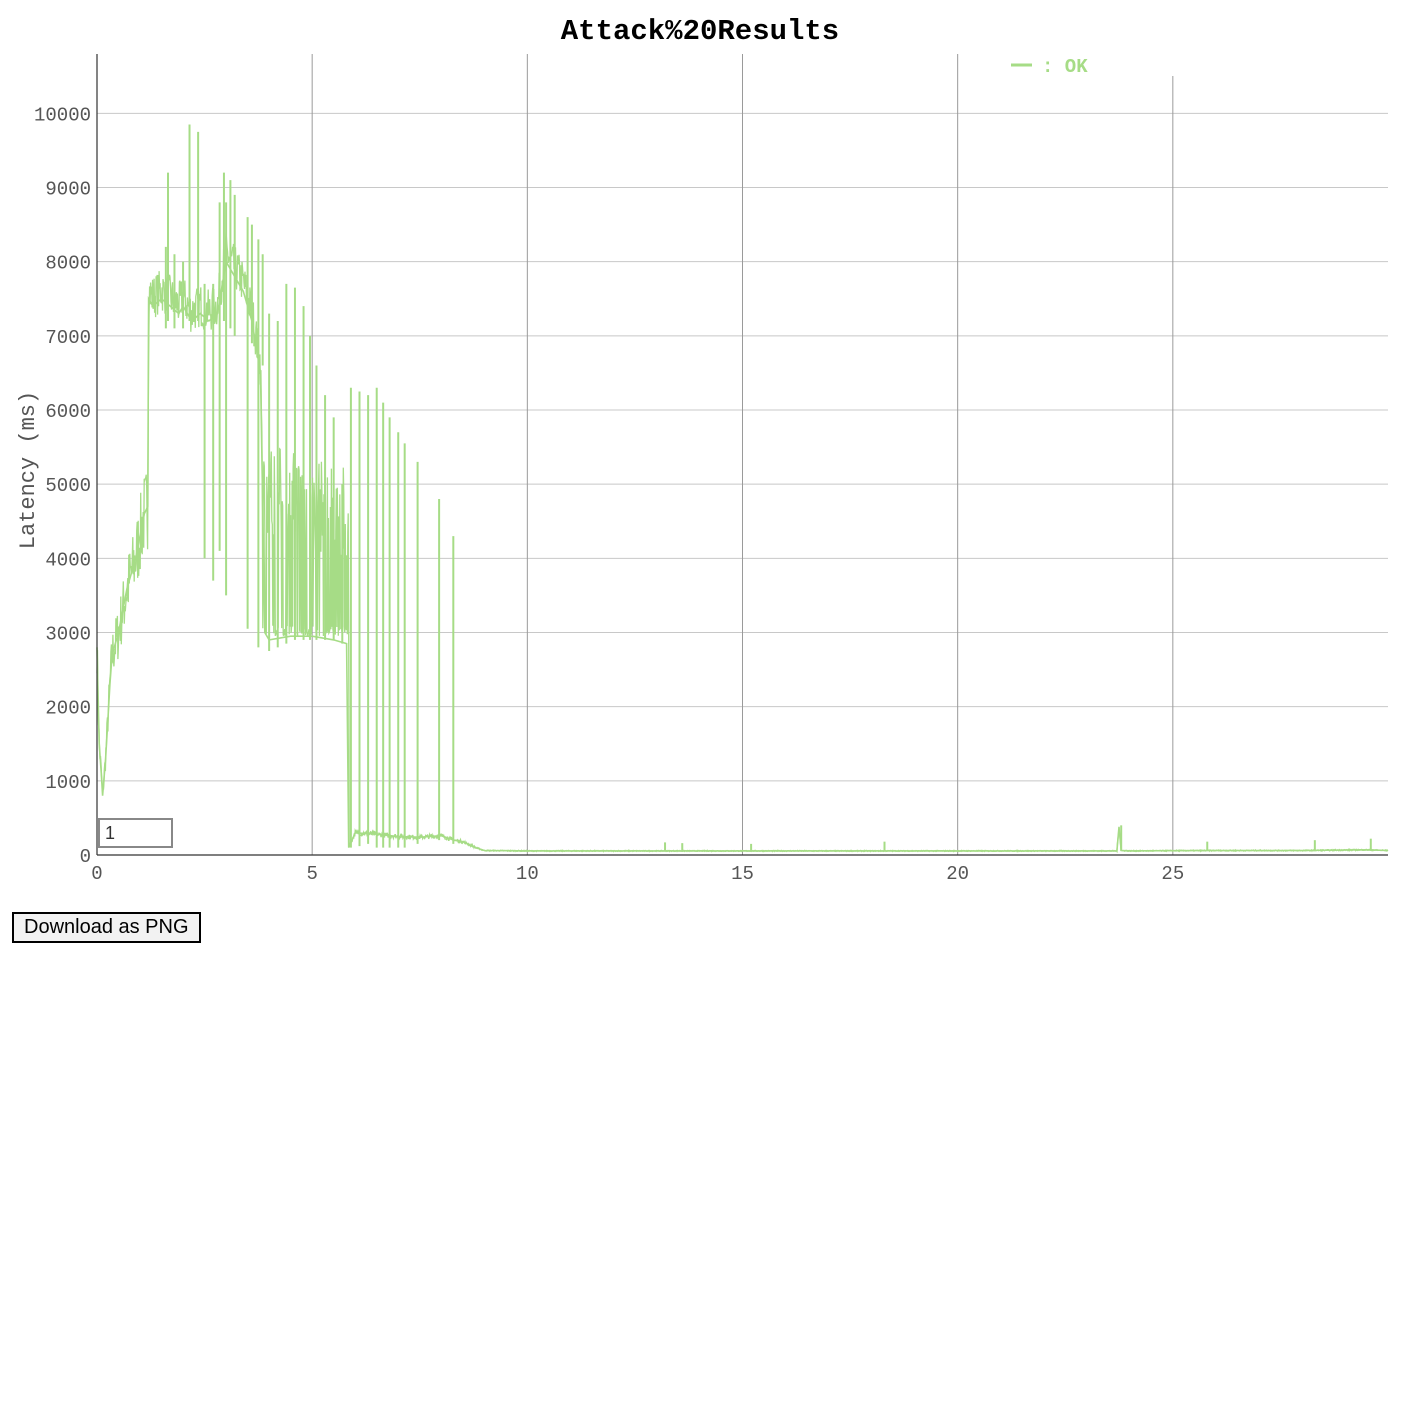  Describe the element at coordinates (311, 871) in the screenshot. I see `x-tick-label: 5` at that location.